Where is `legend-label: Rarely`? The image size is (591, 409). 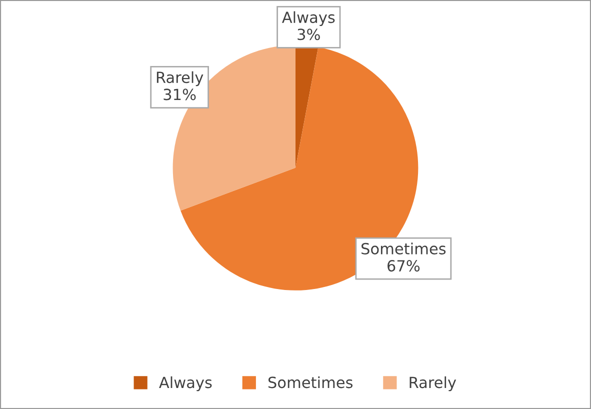 legend-label: Rarely is located at coordinates (433, 384).